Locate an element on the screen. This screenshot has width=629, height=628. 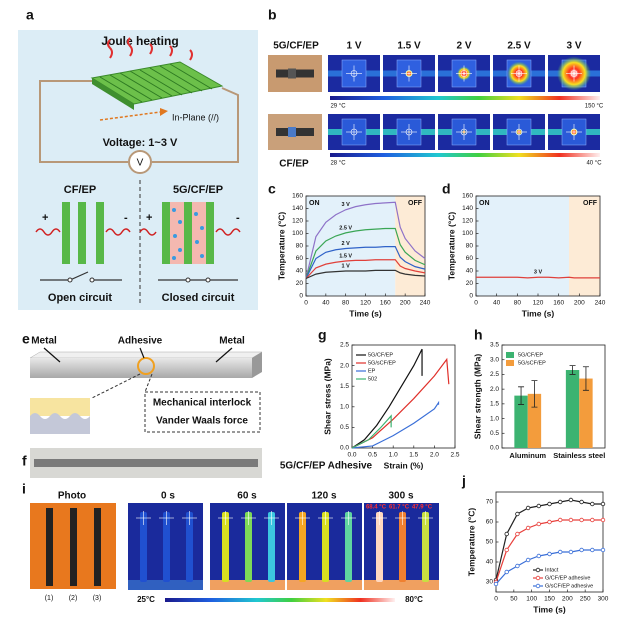
voltmeter-label: V is located at coordinates (140, 163).